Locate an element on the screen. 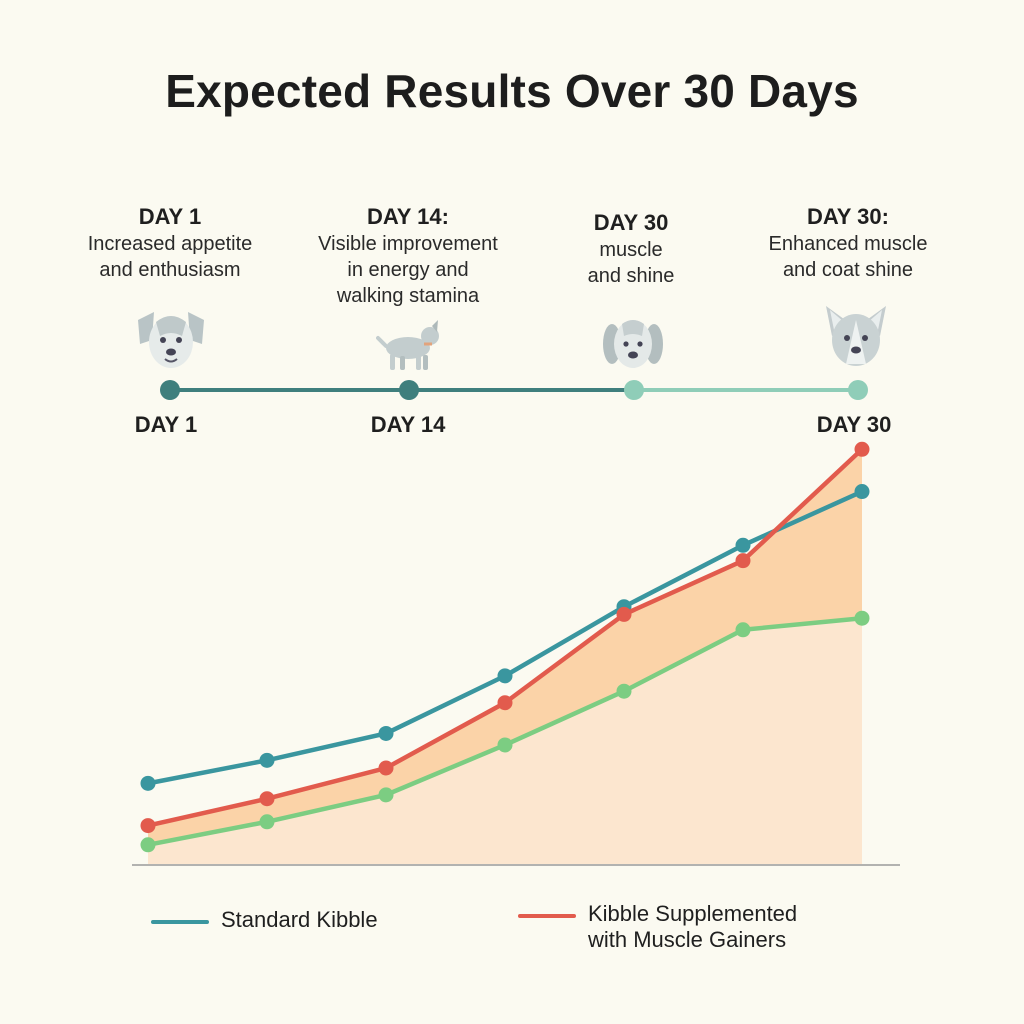 The image size is (1024, 1024). milestone-description: Increased appetite and enthusiasm is located at coordinates (170, 257).